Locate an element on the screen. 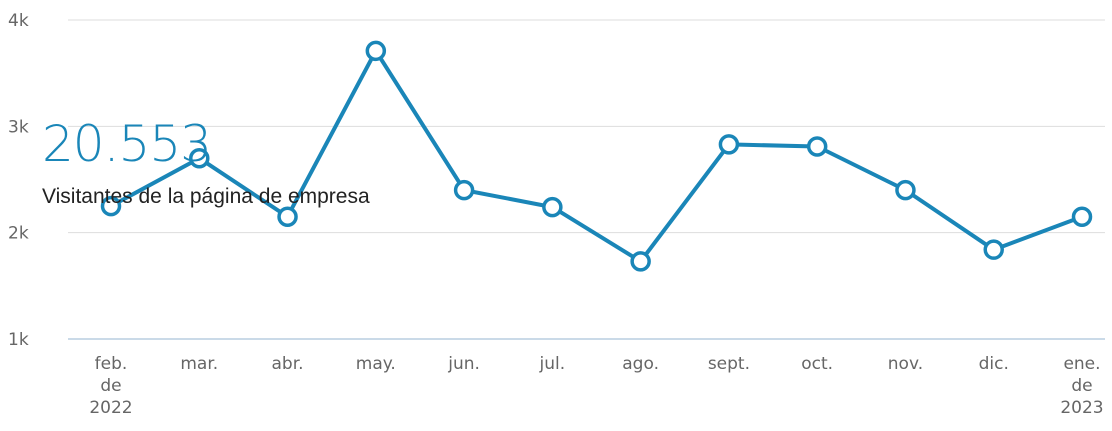 The image size is (1112, 431). x-tick-label: ago. is located at coordinates (640, 364).